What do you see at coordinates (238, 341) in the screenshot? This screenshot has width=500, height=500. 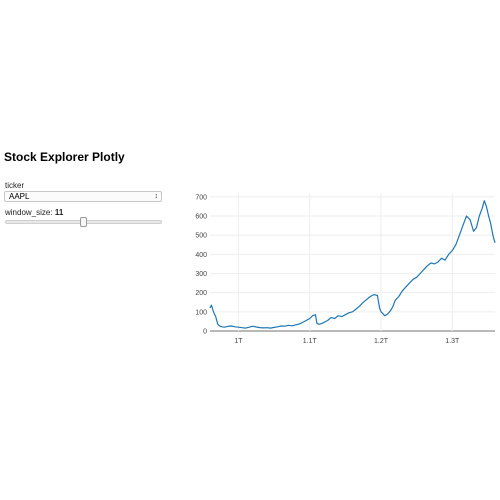 I see `x-tick-label: 1T` at bounding box center [238, 341].